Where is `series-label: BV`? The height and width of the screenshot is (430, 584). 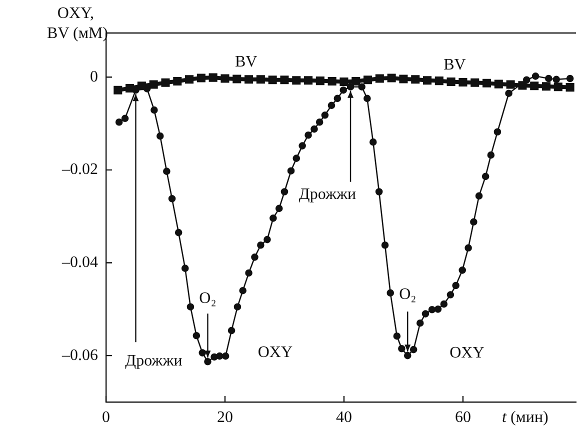 series-label: BV is located at coordinates (455, 65).